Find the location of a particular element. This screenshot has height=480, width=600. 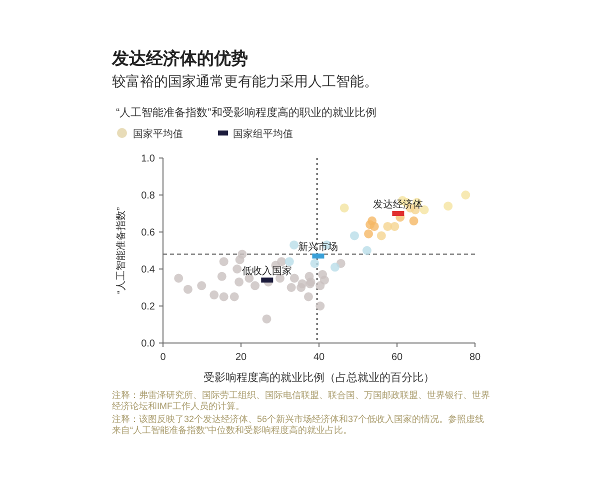

chart-title: 发达经济体的优势 is located at coordinates (179, 58).